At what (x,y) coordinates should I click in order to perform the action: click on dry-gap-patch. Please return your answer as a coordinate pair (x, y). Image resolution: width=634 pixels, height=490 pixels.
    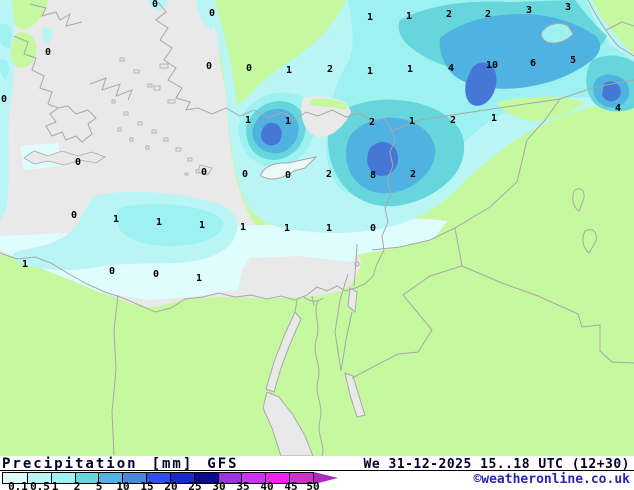
    Looking at the image, I should click on (540, 109).